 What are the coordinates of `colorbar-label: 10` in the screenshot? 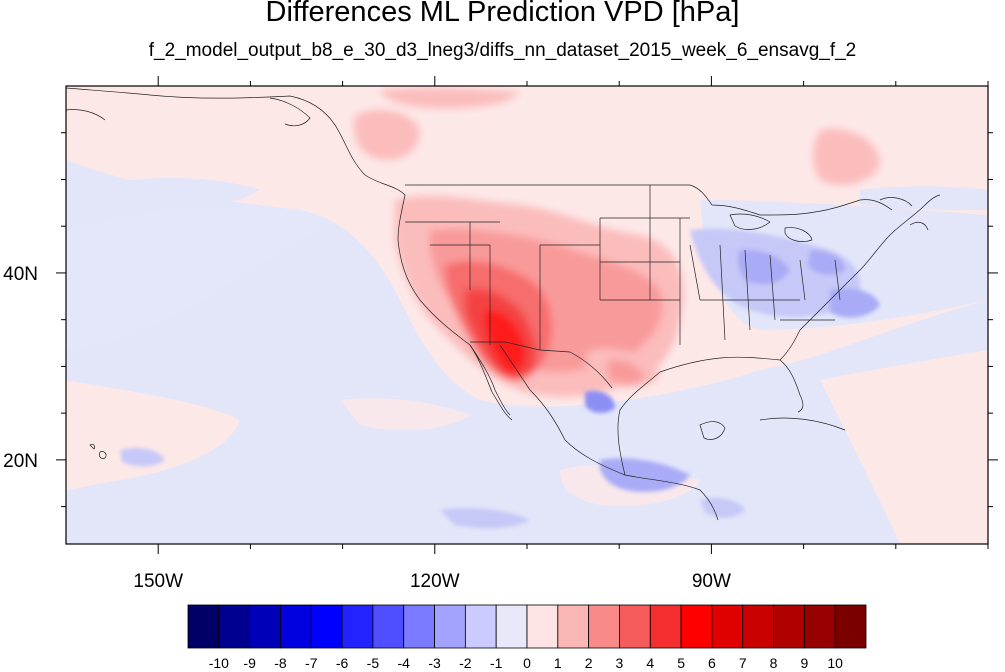 It's located at (835, 663).